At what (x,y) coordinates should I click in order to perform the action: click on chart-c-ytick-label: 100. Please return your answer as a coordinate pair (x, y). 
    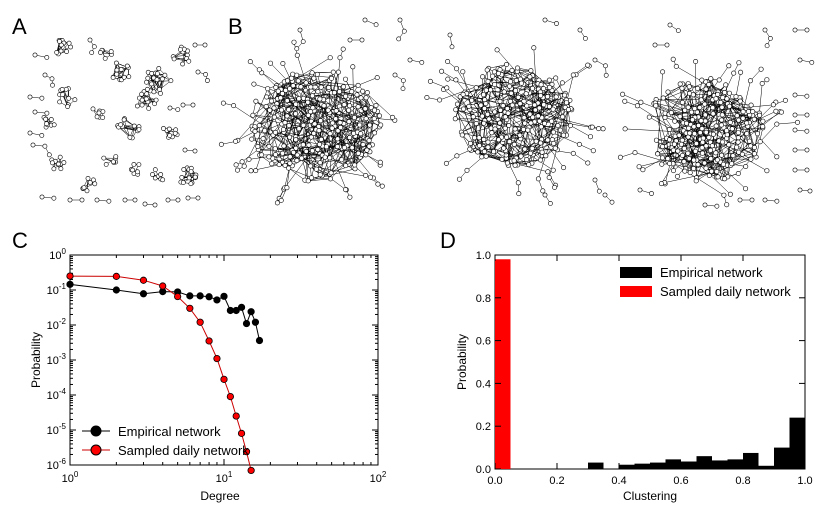
    Looking at the image, I should click on (57, 254).